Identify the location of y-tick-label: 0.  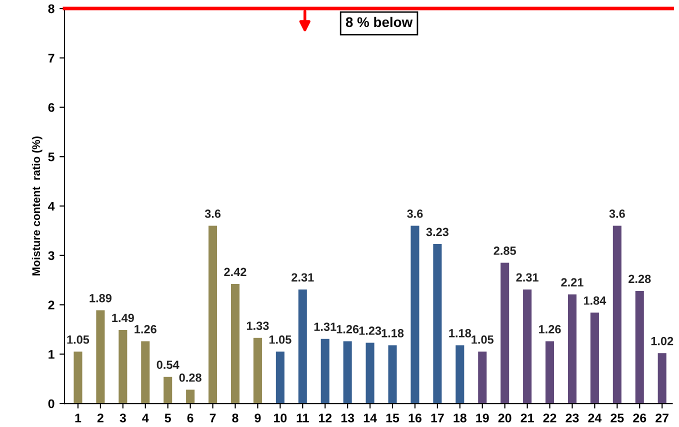
(51, 403).